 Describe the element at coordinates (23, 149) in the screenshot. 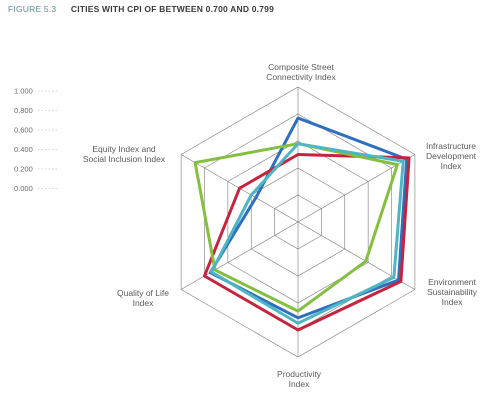

I see `tick-label-0.400: 0.400` at that location.